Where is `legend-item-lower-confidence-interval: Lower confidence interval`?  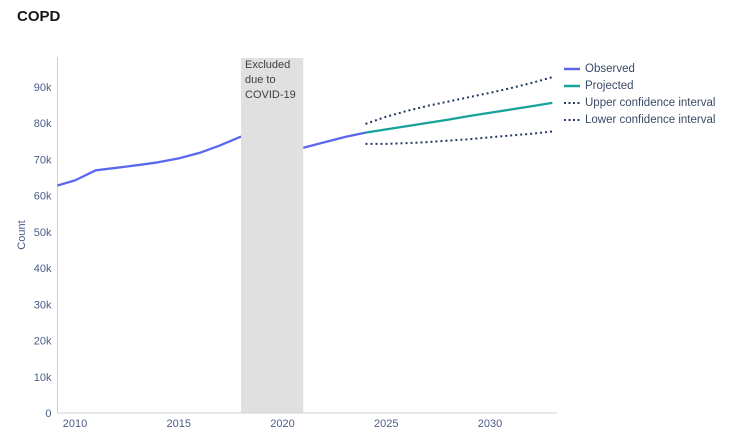
legend-item-lower-confidence-interval: Lower confidence interval is located at coordinates (639, 119).